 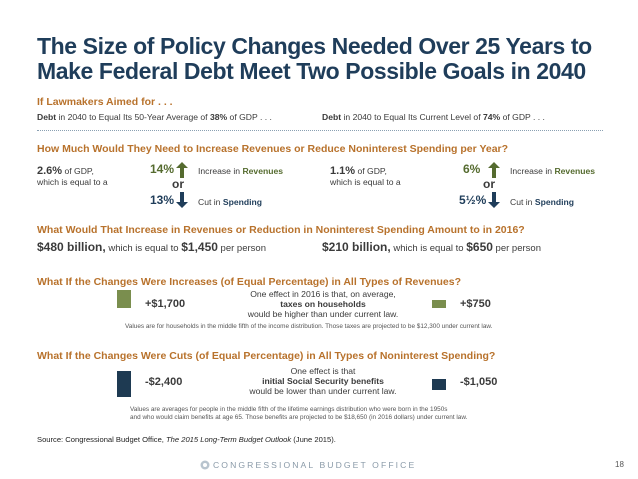 I want to click on cbo-seal-icon, so click(x=205, y=465).